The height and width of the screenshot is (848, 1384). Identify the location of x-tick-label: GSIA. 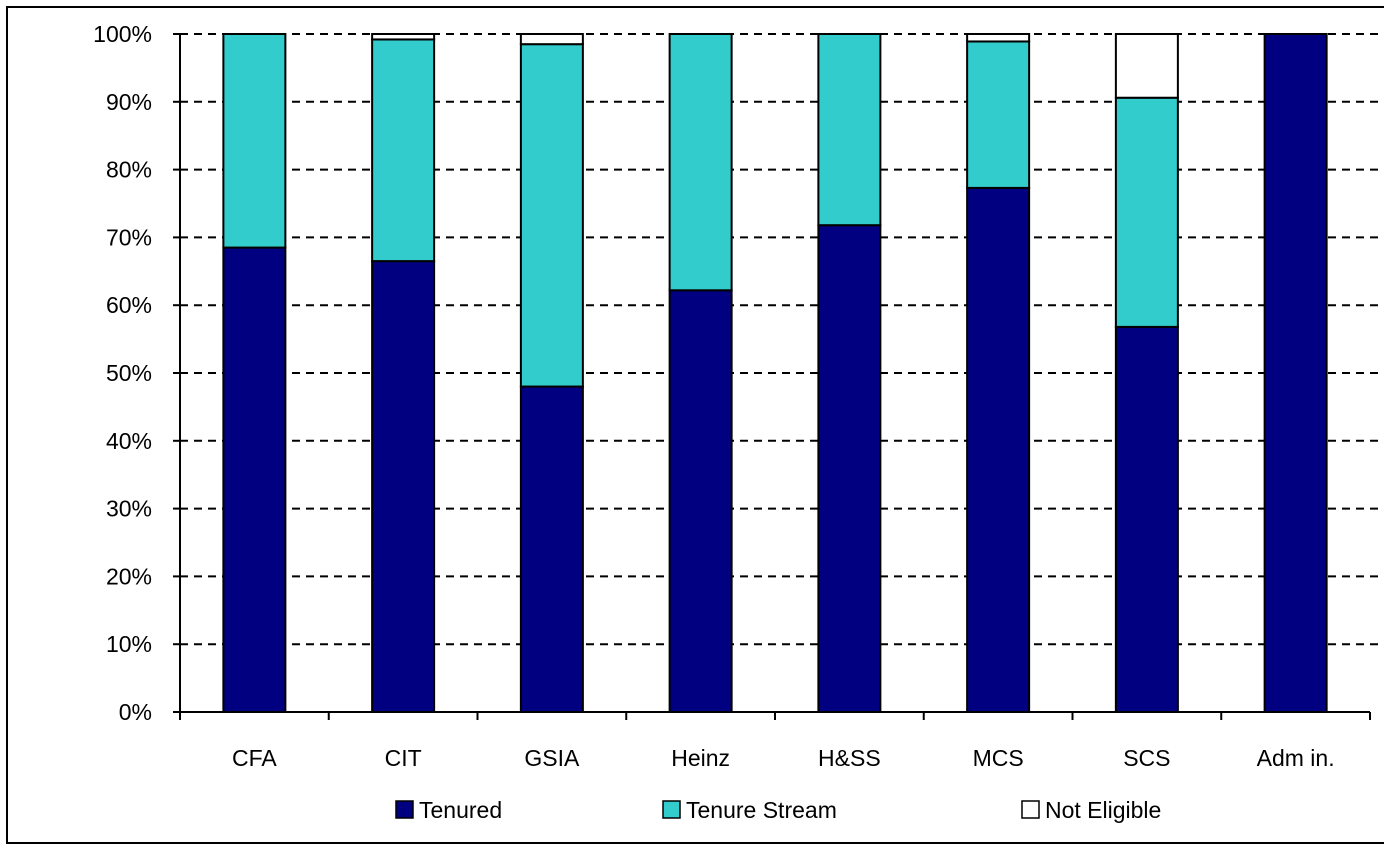
(552, 758).